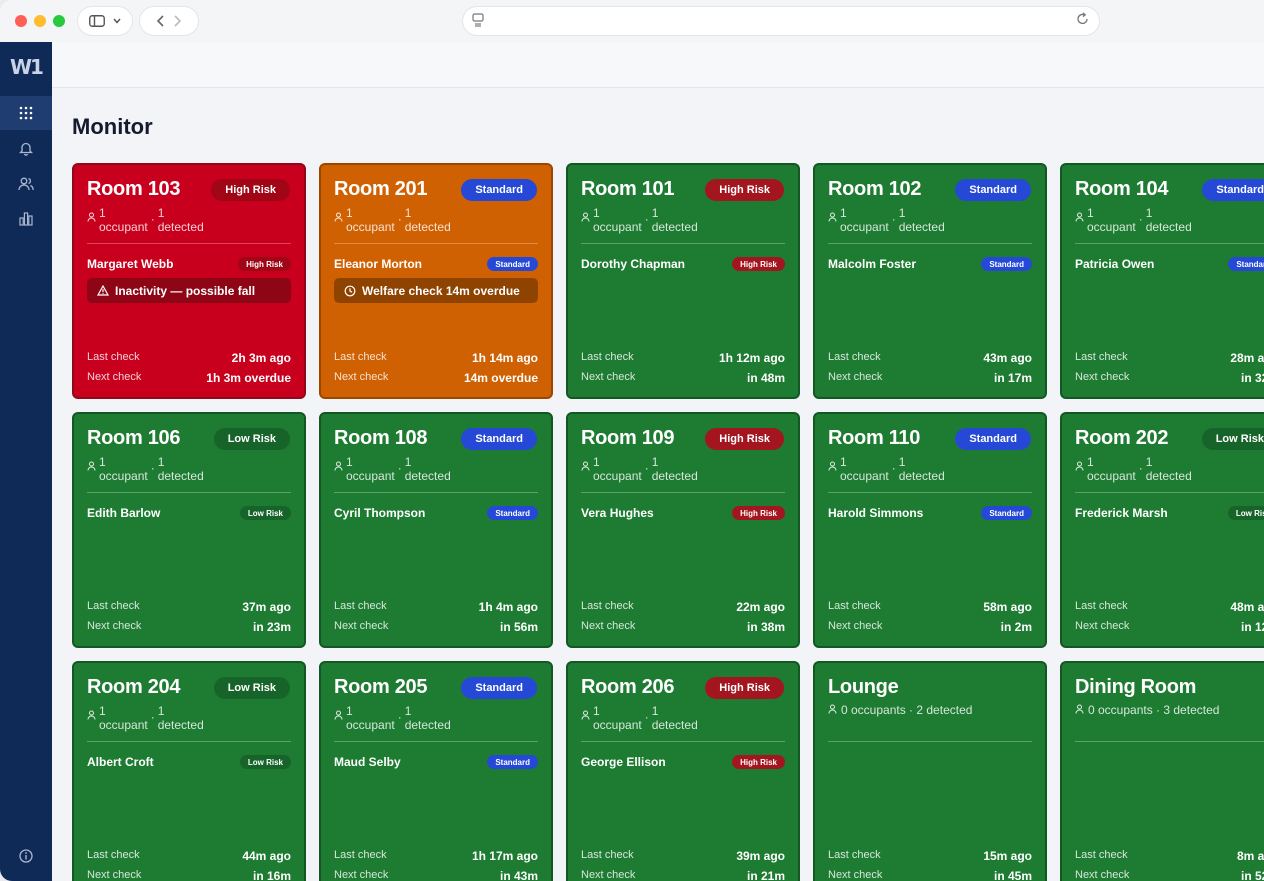  I want to click on resident-name: Frederick Marsh, so click(1121, 513).